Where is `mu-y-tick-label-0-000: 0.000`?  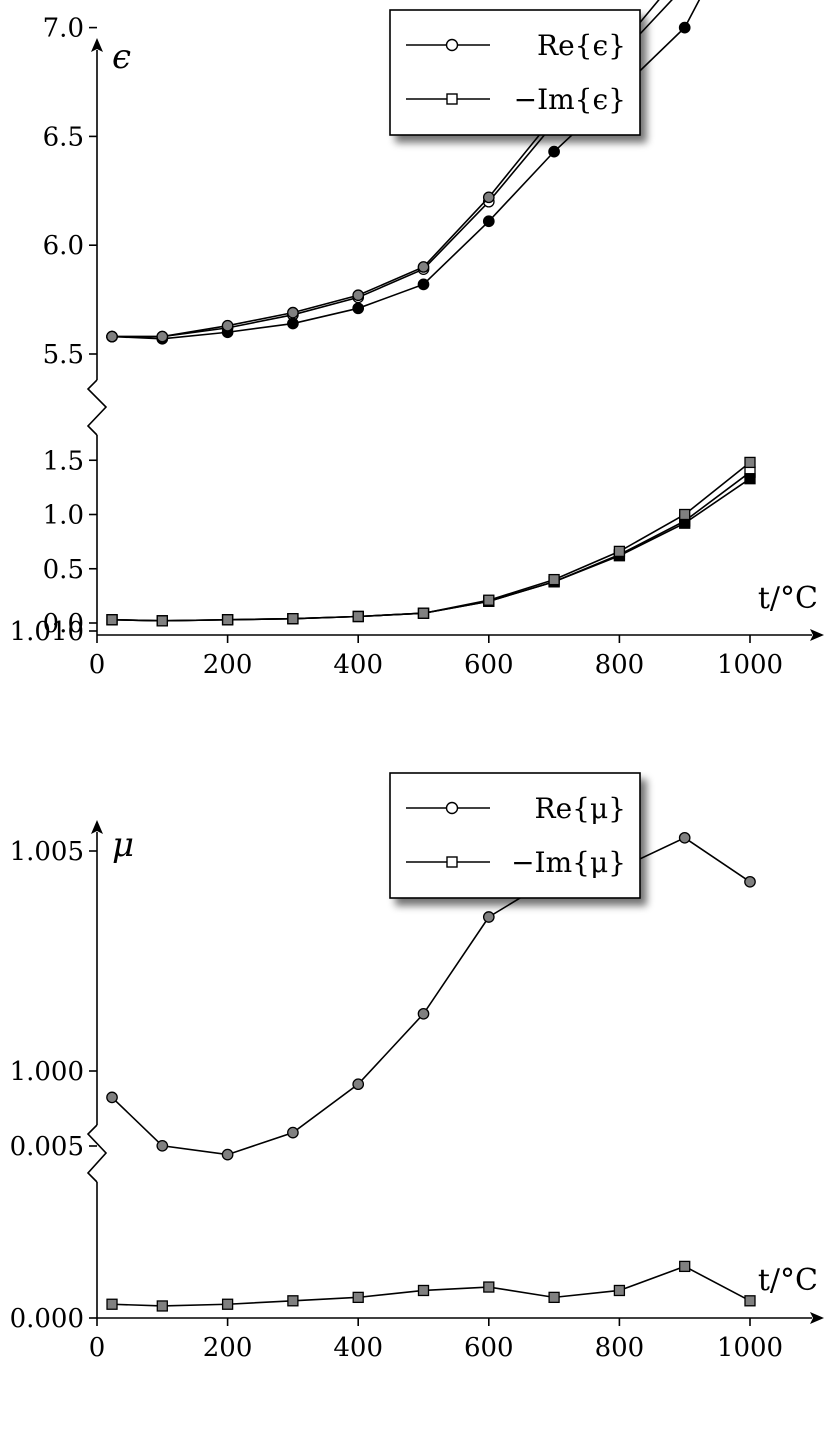 mu-y-tick-label-0-000: 0.000 is located at coordinates (47, 1319).